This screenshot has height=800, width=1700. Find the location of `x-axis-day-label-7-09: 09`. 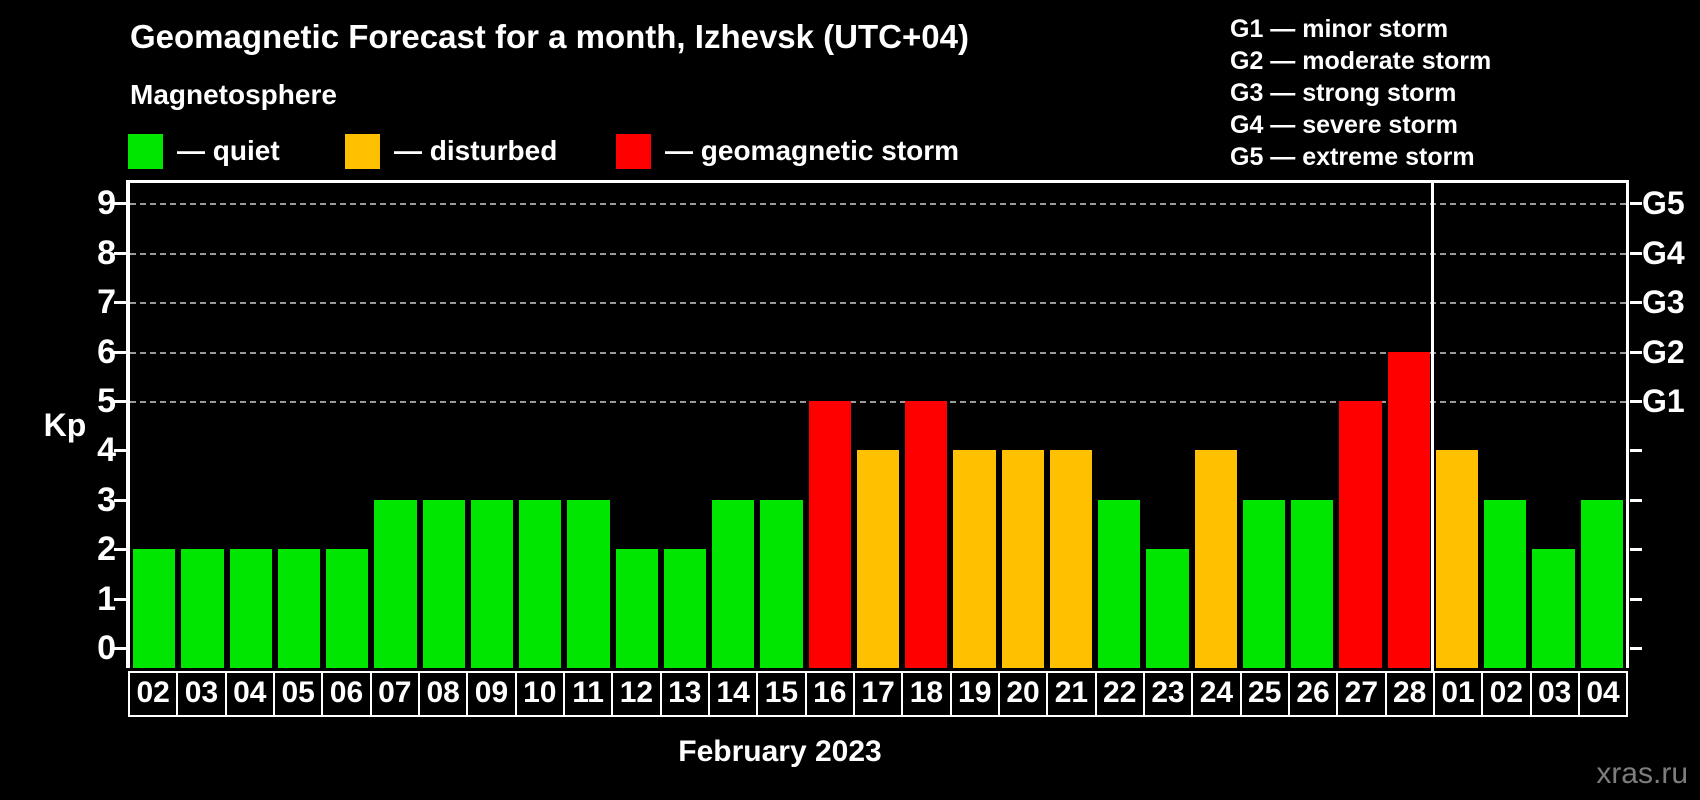

x-axis-day-label-7-09: 09 is located at coordinates (491, 694).